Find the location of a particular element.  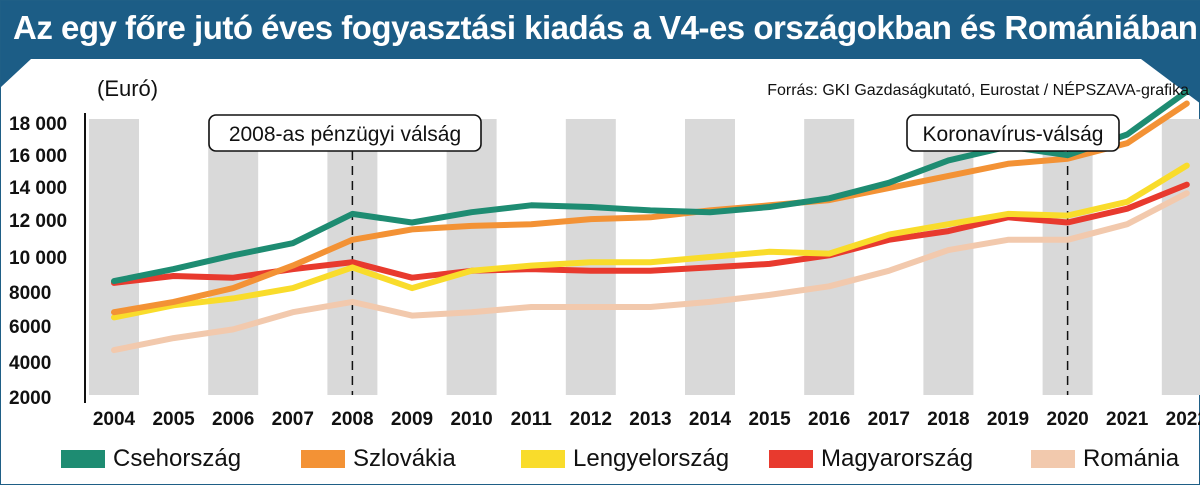

y-tick-label: 4000 is located at coordinates (30, 363).